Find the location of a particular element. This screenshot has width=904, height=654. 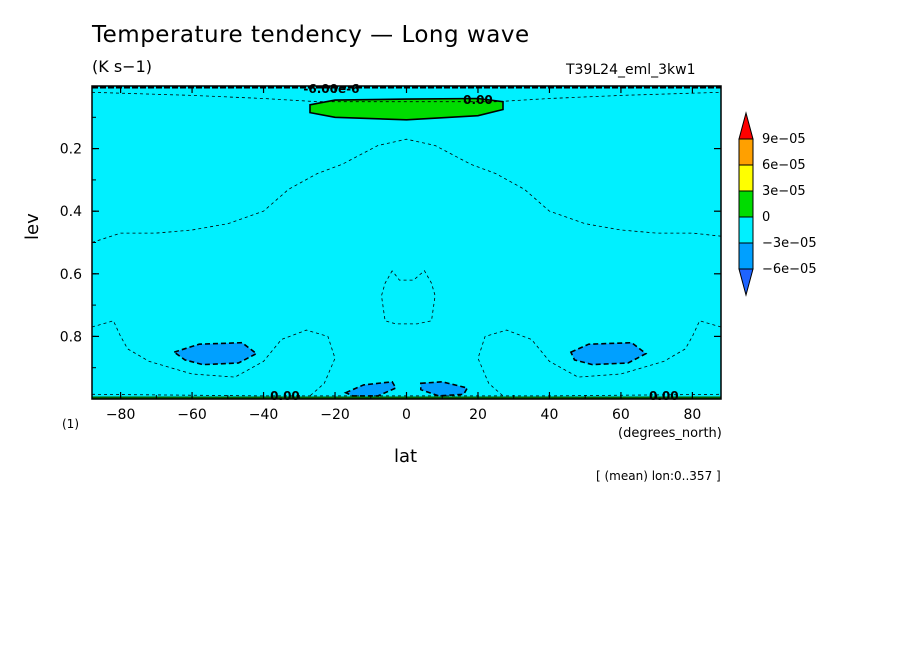

region-cooling-south-lower is located at coordinates (215, 353).